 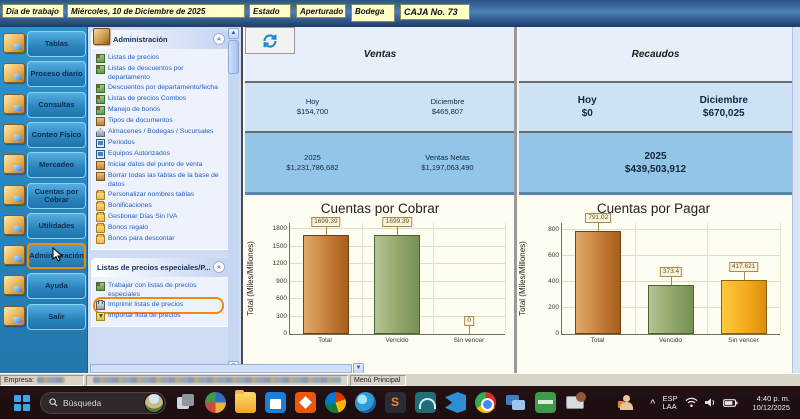 I want to click on horizontal-scrollbar, so click(x=221, y=368).